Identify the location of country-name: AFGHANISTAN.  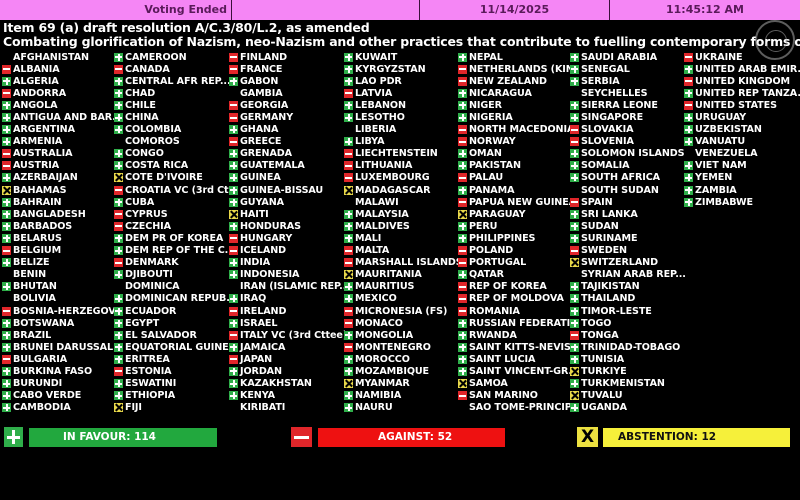
(51, 57).